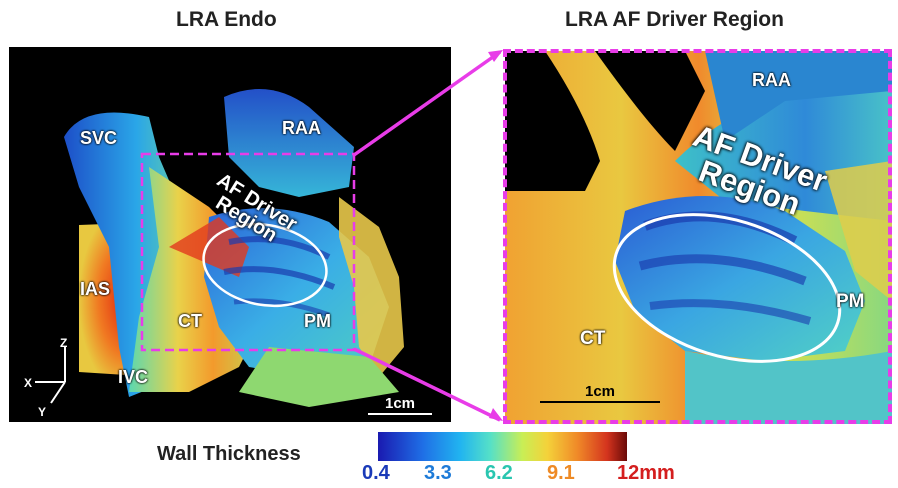 This screenshot has height=488, width=898. I want to click on label-raa-right: RAA, so click(771, 80).